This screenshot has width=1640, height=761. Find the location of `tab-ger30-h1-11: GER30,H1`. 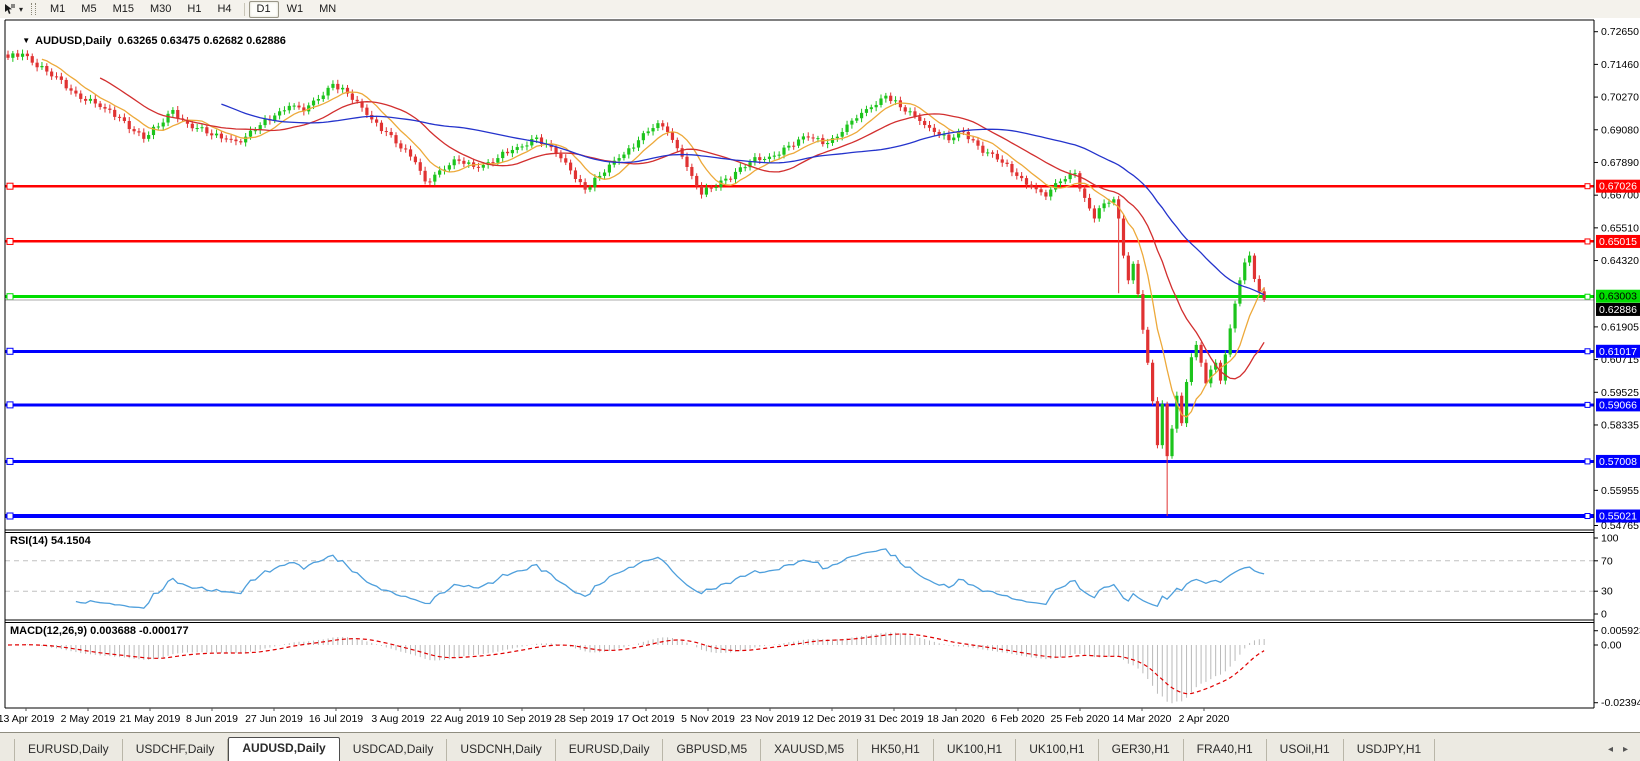

tab-ger30-h1-11: GER30,H1 is located at coordinates (1141, 750).